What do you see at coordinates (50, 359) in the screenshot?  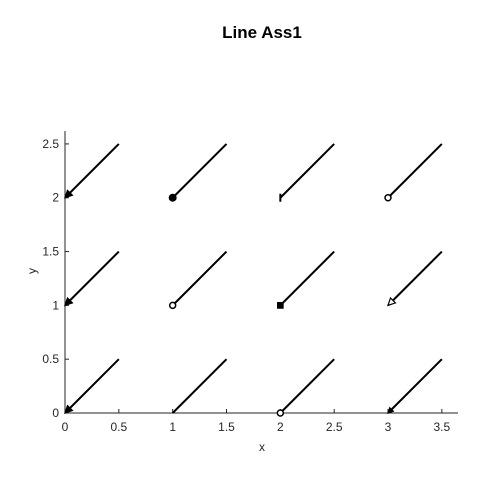 I see `y-tick-label: 0.5` at bounding box center [50, 359].